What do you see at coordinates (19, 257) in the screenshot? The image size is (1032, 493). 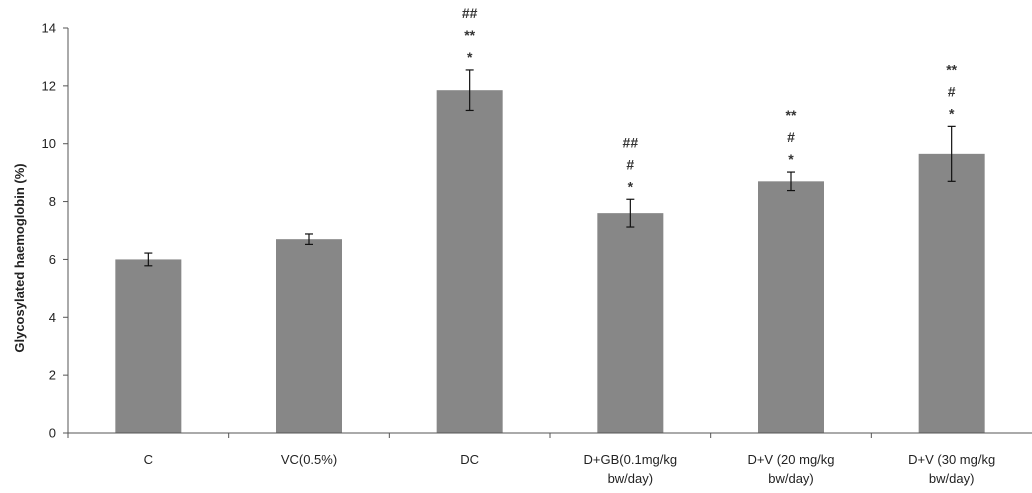 I see `y-axis-label: Glycosylated haemoglobin (%)` at bounding box center [19, 257].